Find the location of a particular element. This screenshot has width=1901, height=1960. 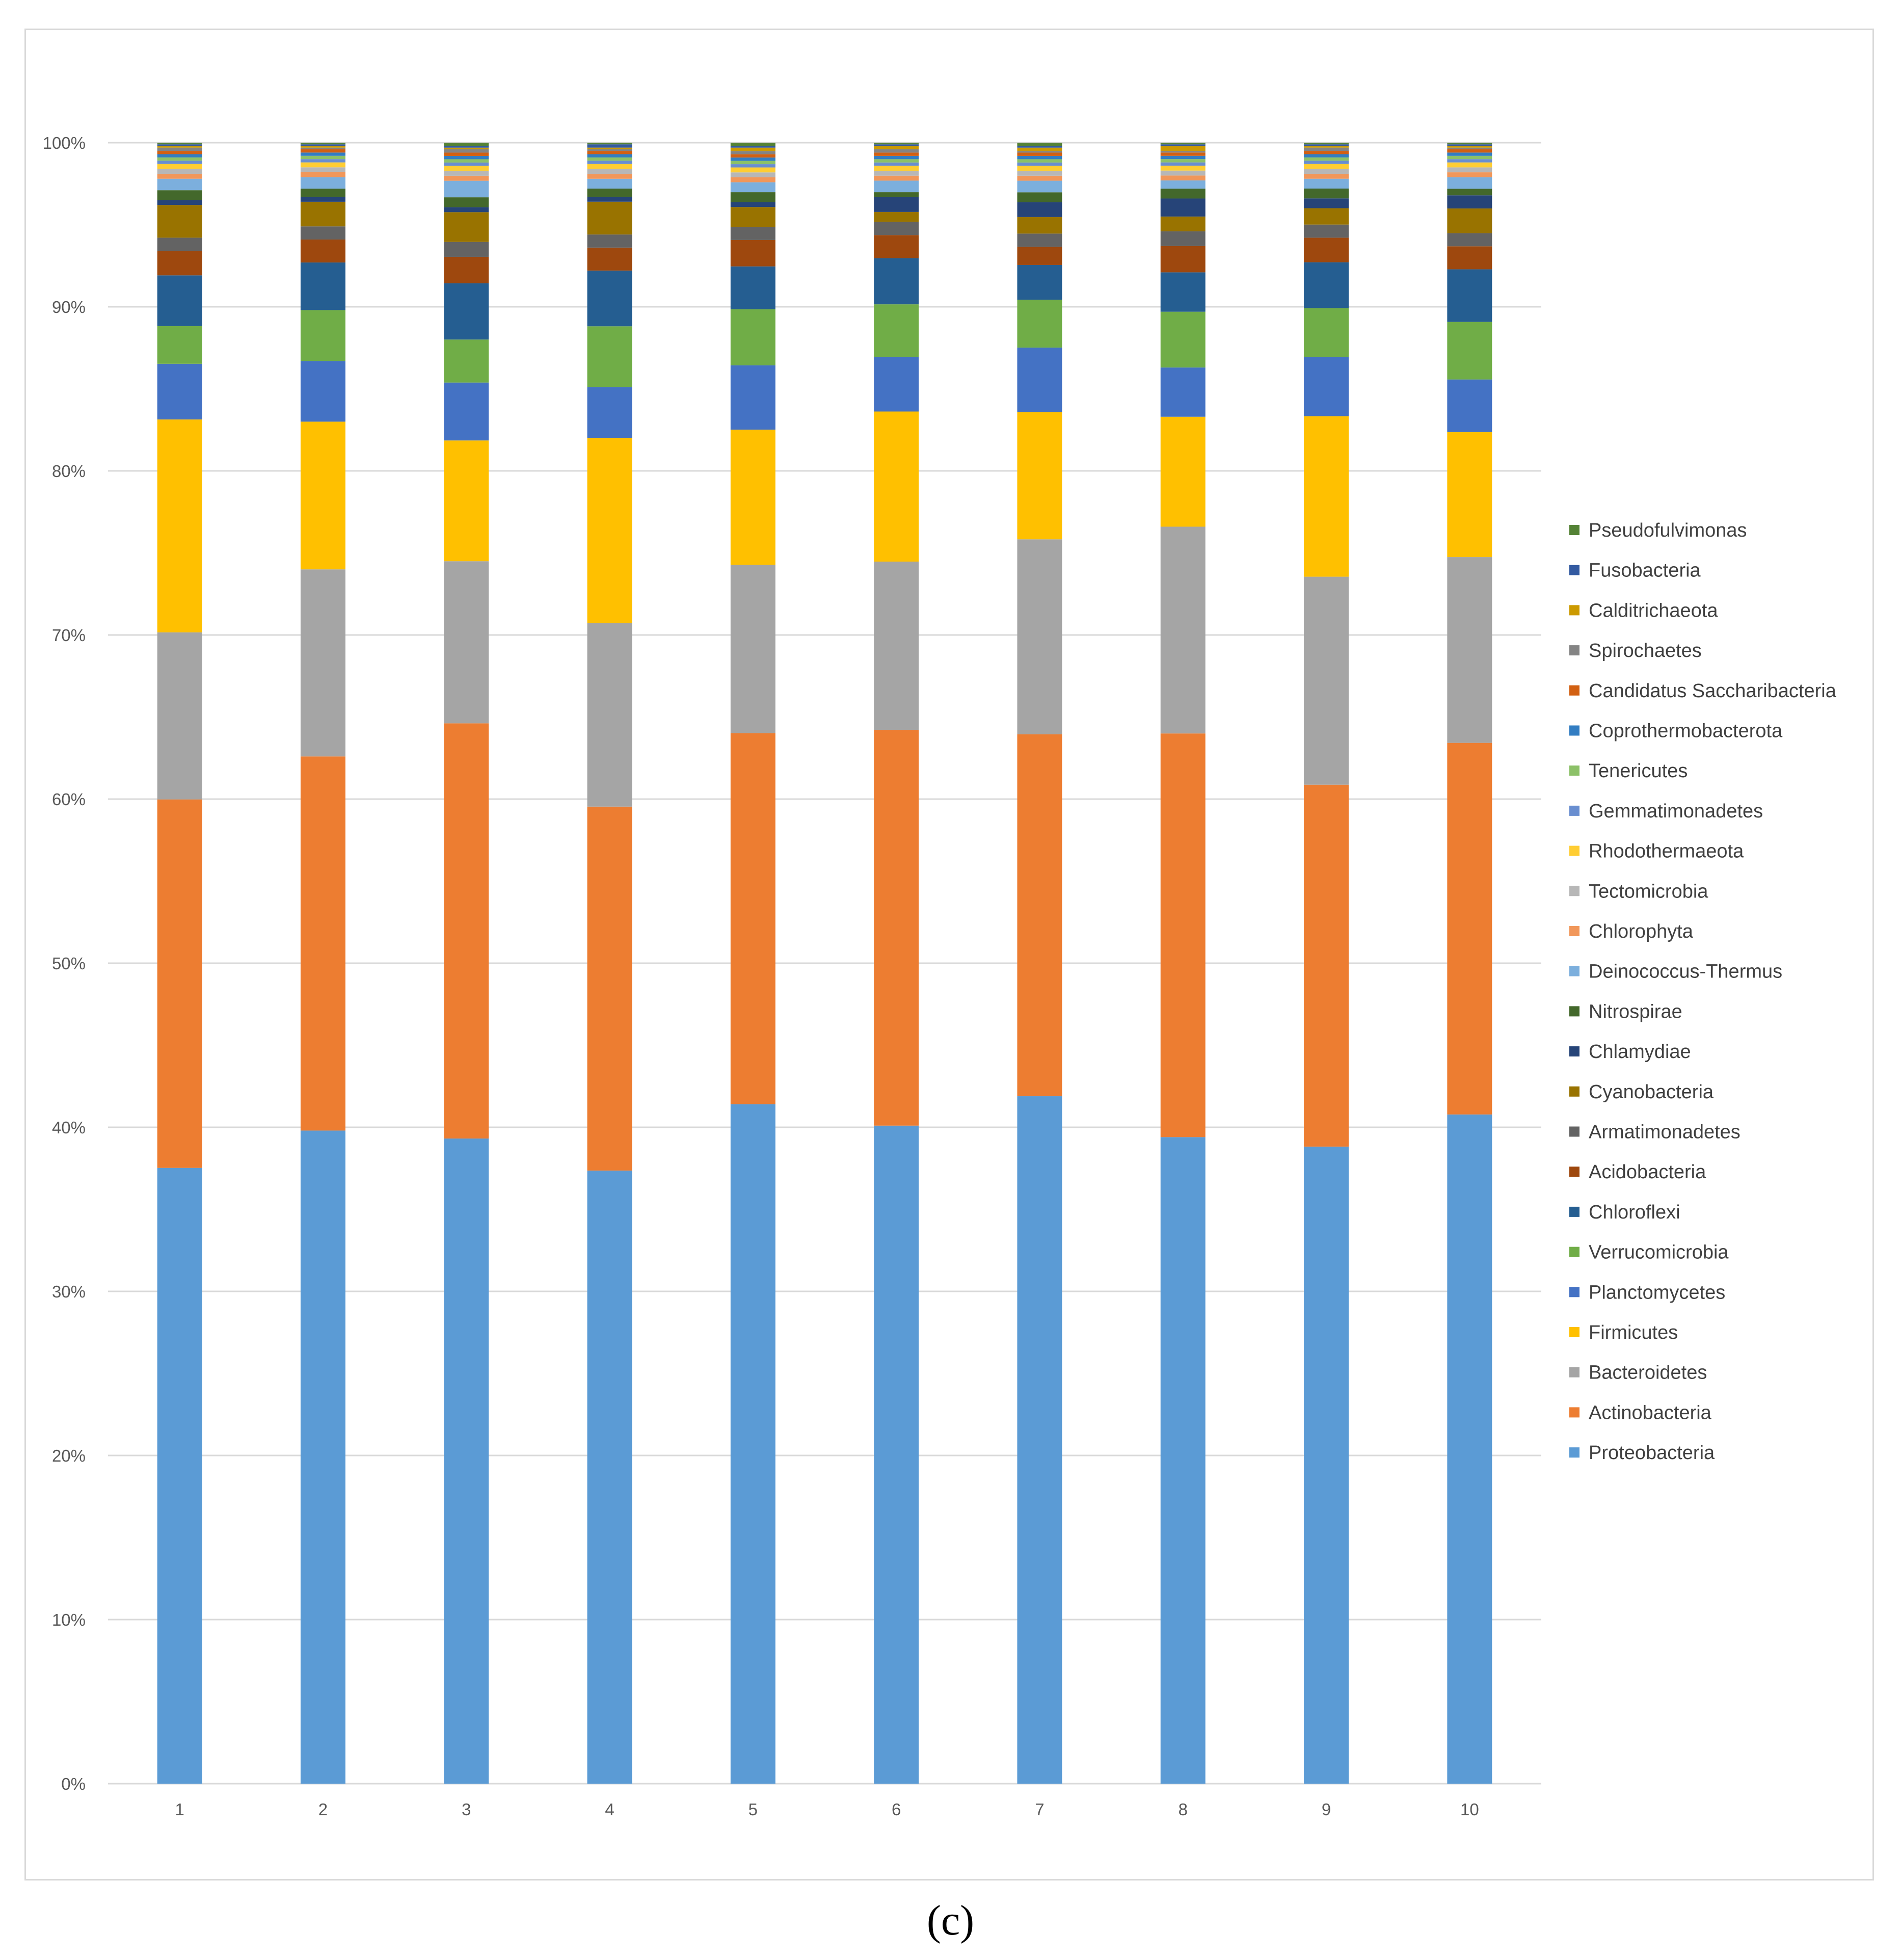

legend-label: Tectomicrobia is located at coordinates (1648, 892).